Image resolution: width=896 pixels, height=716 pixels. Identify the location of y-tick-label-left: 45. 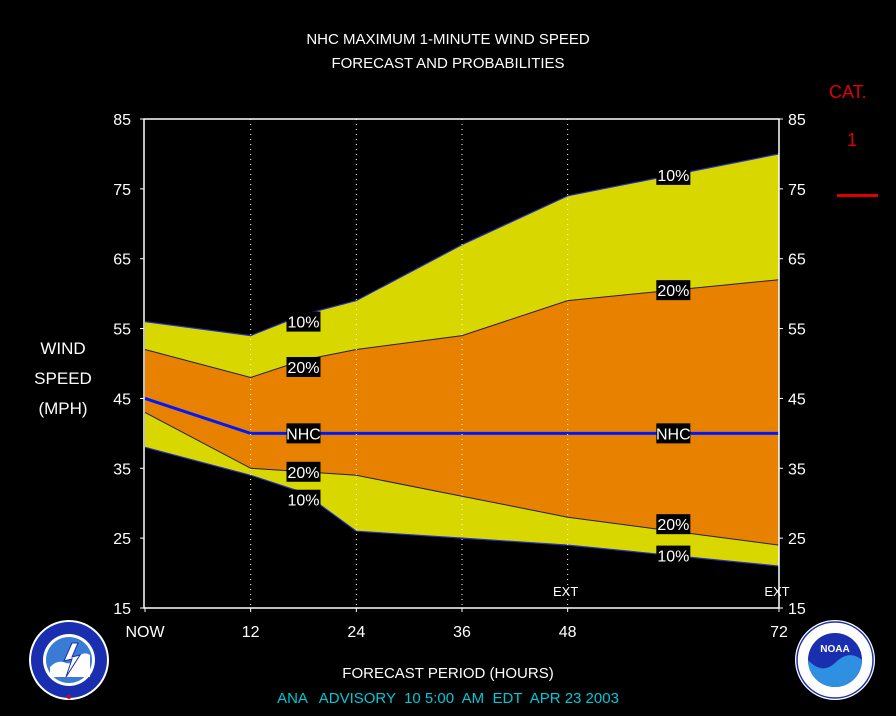
(122, 399).